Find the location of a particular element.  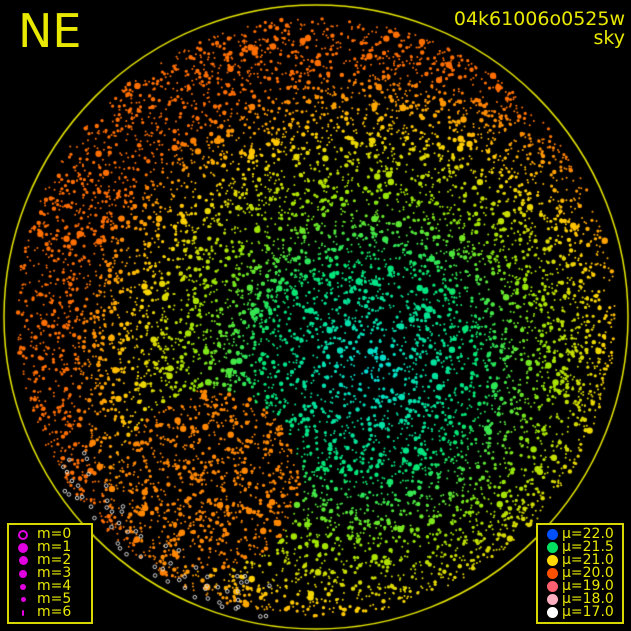

brightness-legend-item: μ=19.0 is located at coordinates (580, 586).